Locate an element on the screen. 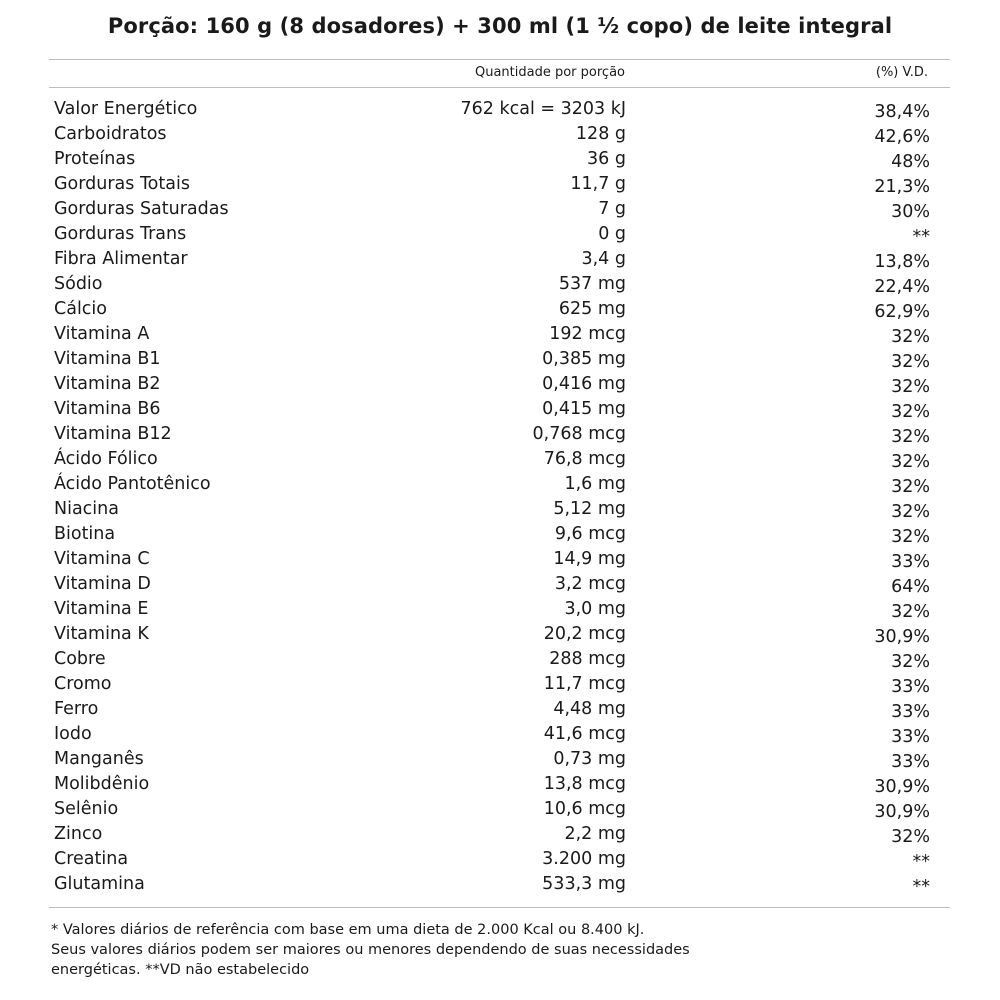 Image resolution: width=1000 pixels, height=1000 pixels. nutrient-name: Molibdênio is located at coordinates (102, 784).